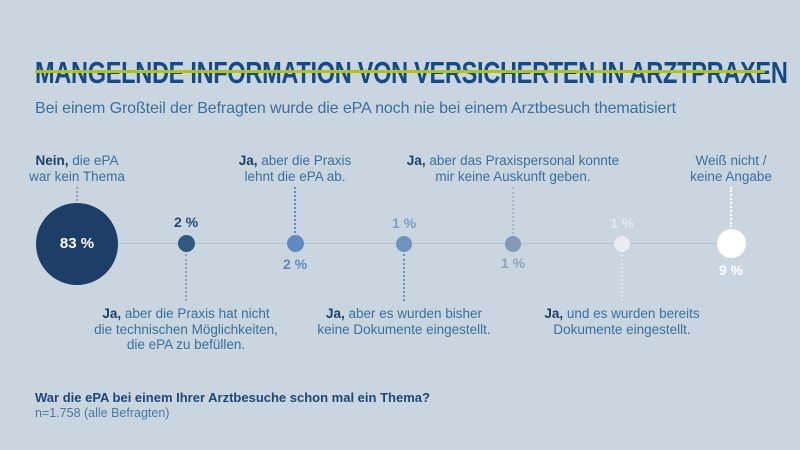  What do you see at coordinates (52, 160) in the screenshot?
I see `point-label-bold: Nein,` at bounding box center [52, 160].